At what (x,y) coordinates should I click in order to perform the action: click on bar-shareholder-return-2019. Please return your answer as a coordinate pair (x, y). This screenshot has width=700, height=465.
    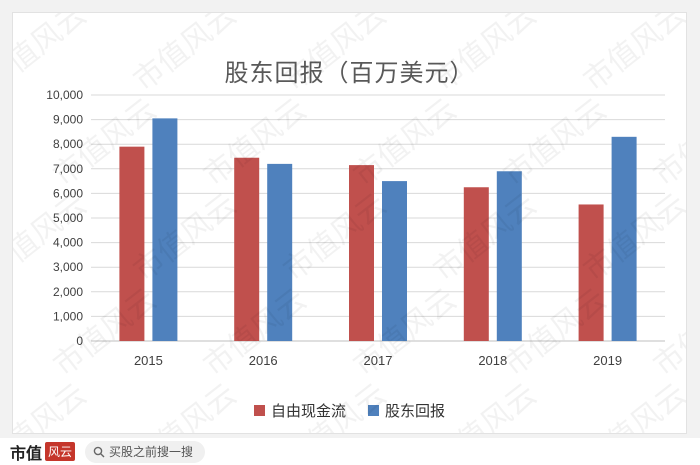
    Looking at the image, I should click on (624, 238).